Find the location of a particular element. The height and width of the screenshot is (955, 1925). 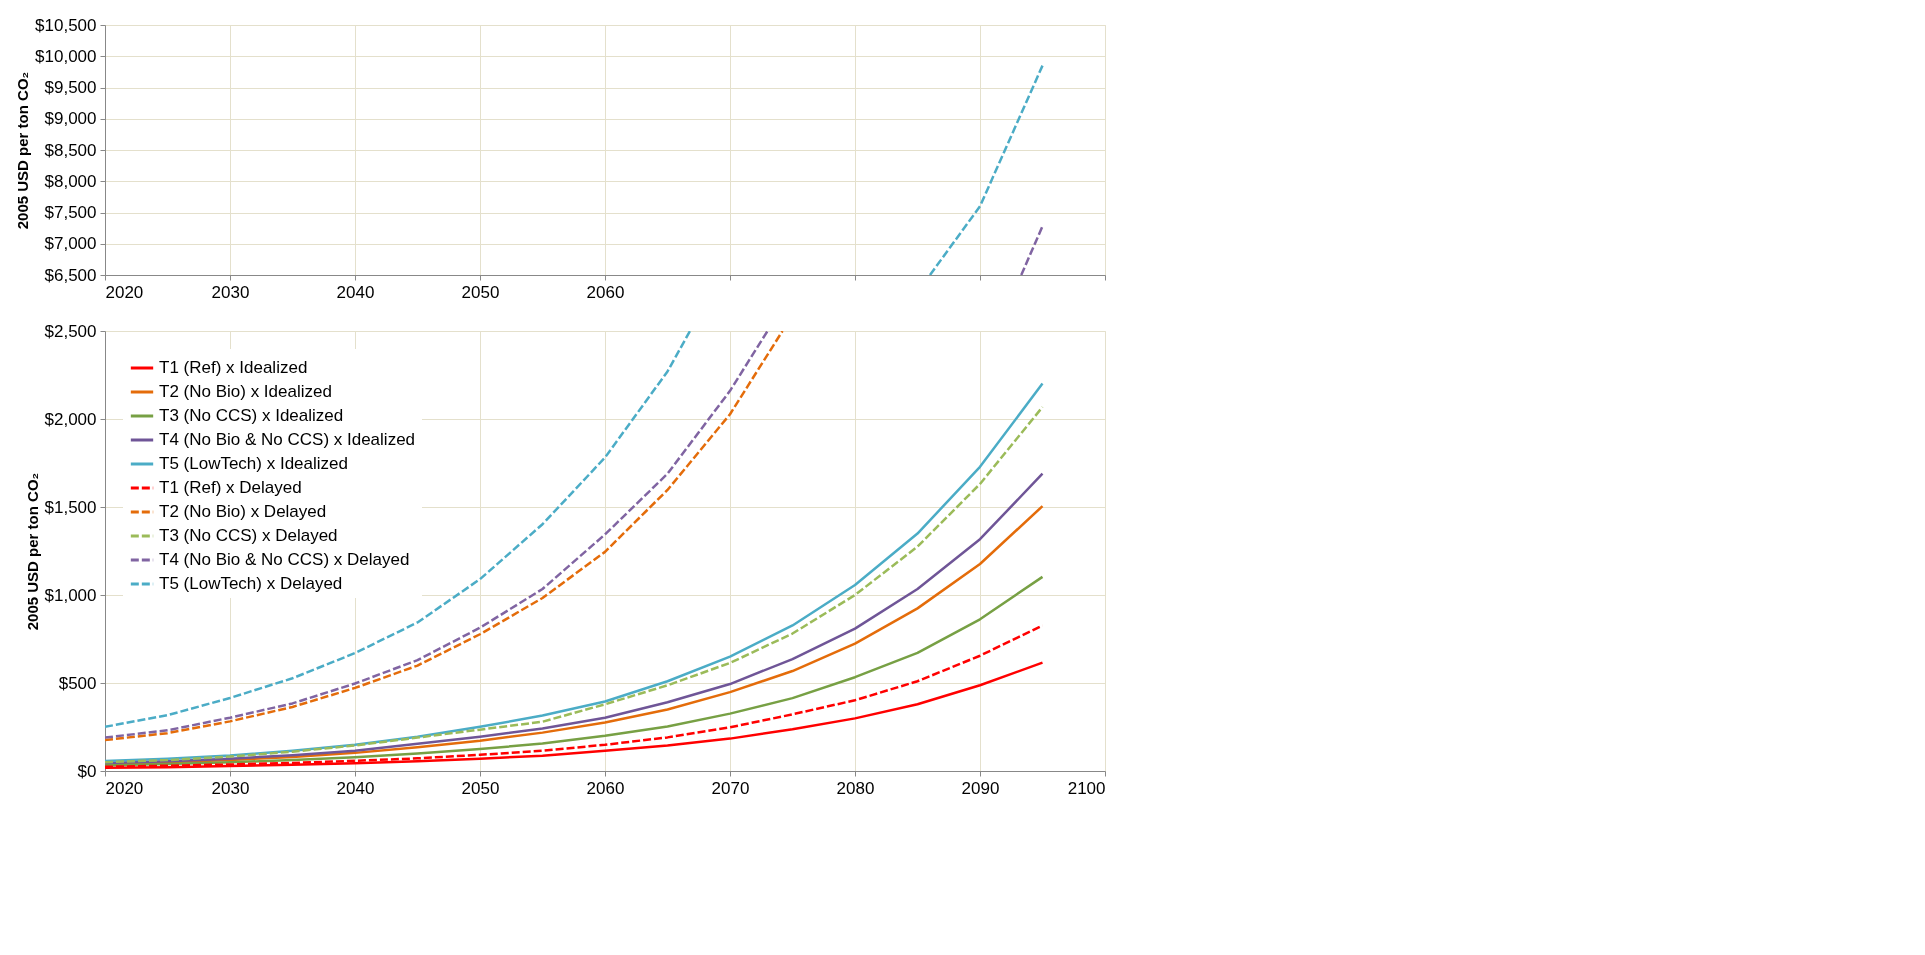

legend-label: T1 (Ref) x Idealized is located at coordinates (233, 367).